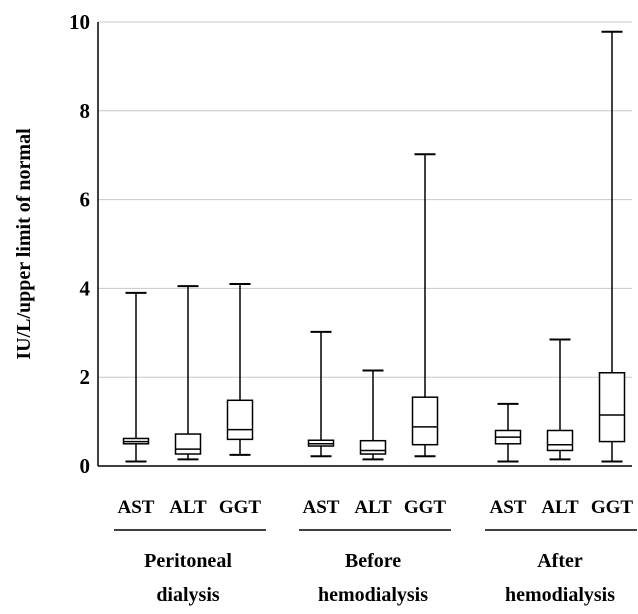 The width and height of the screenshot is (638, 614). What do you see at coordinates (188, 561) in the screenshot?
I see `group-label: Peritoneal` at bounding box center [188, 561].